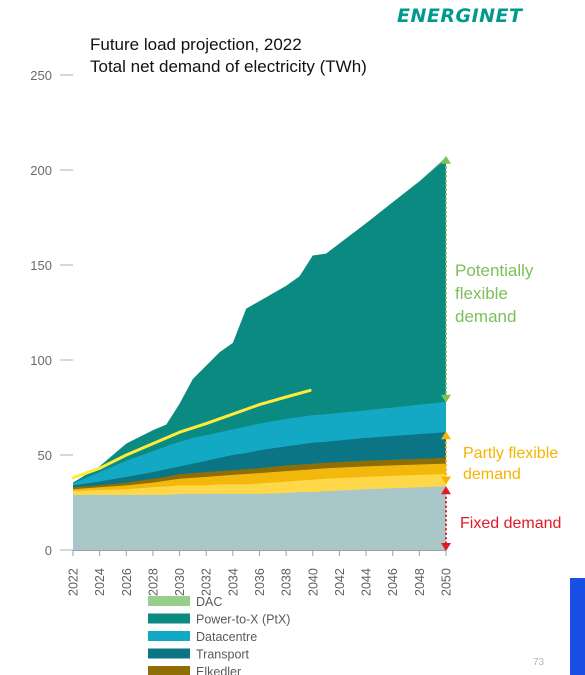 This screenshot has width=585, height=675. I want to click on x-tick-label-2042: 2042, so click(340, 582).